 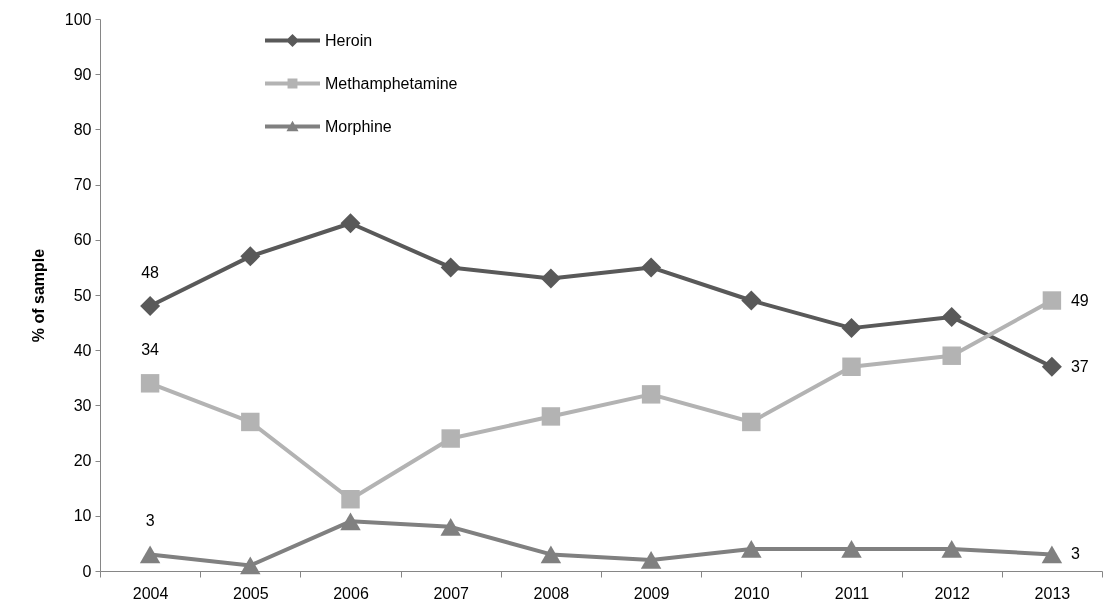 I want to click on y-tick-label: 40, so click(x=82, y=350).